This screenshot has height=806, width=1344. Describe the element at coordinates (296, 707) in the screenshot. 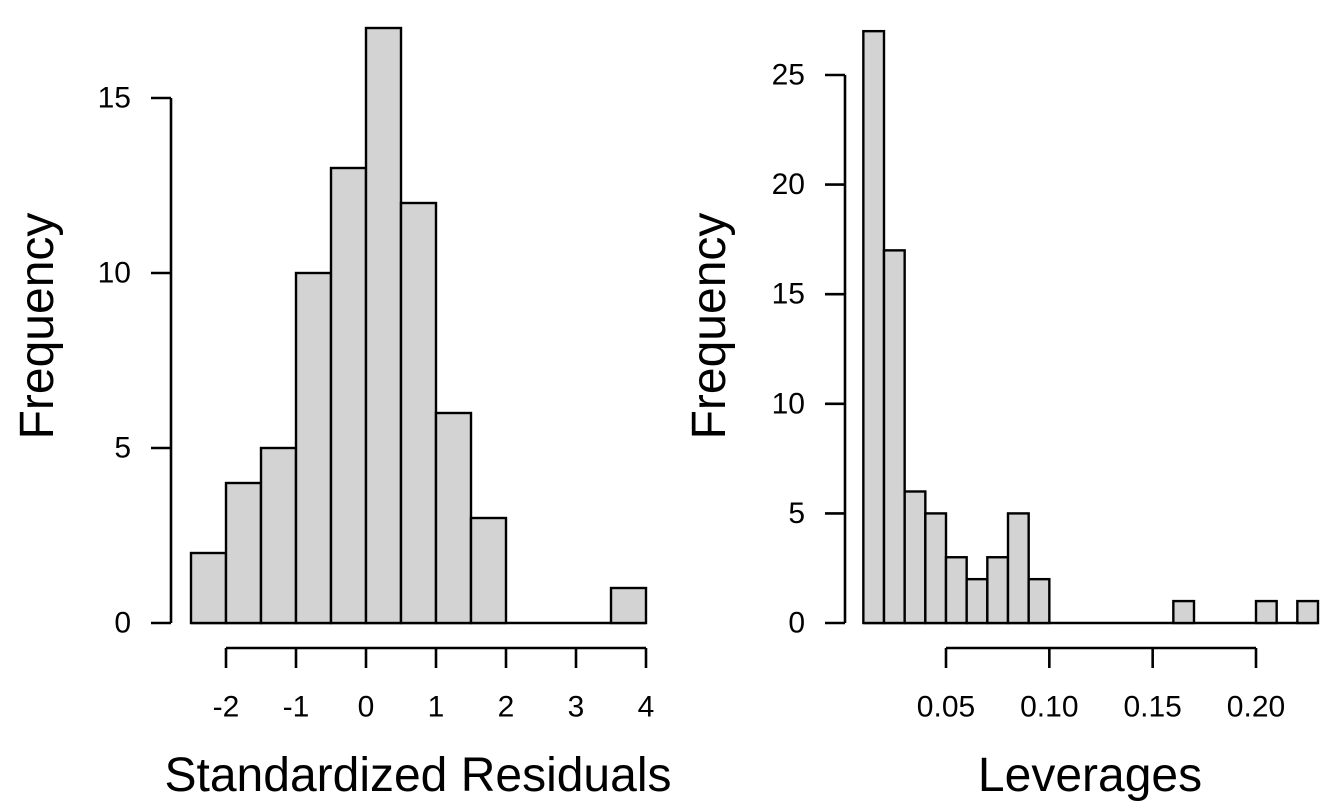

I see `x-tick-label: -1` at that location.